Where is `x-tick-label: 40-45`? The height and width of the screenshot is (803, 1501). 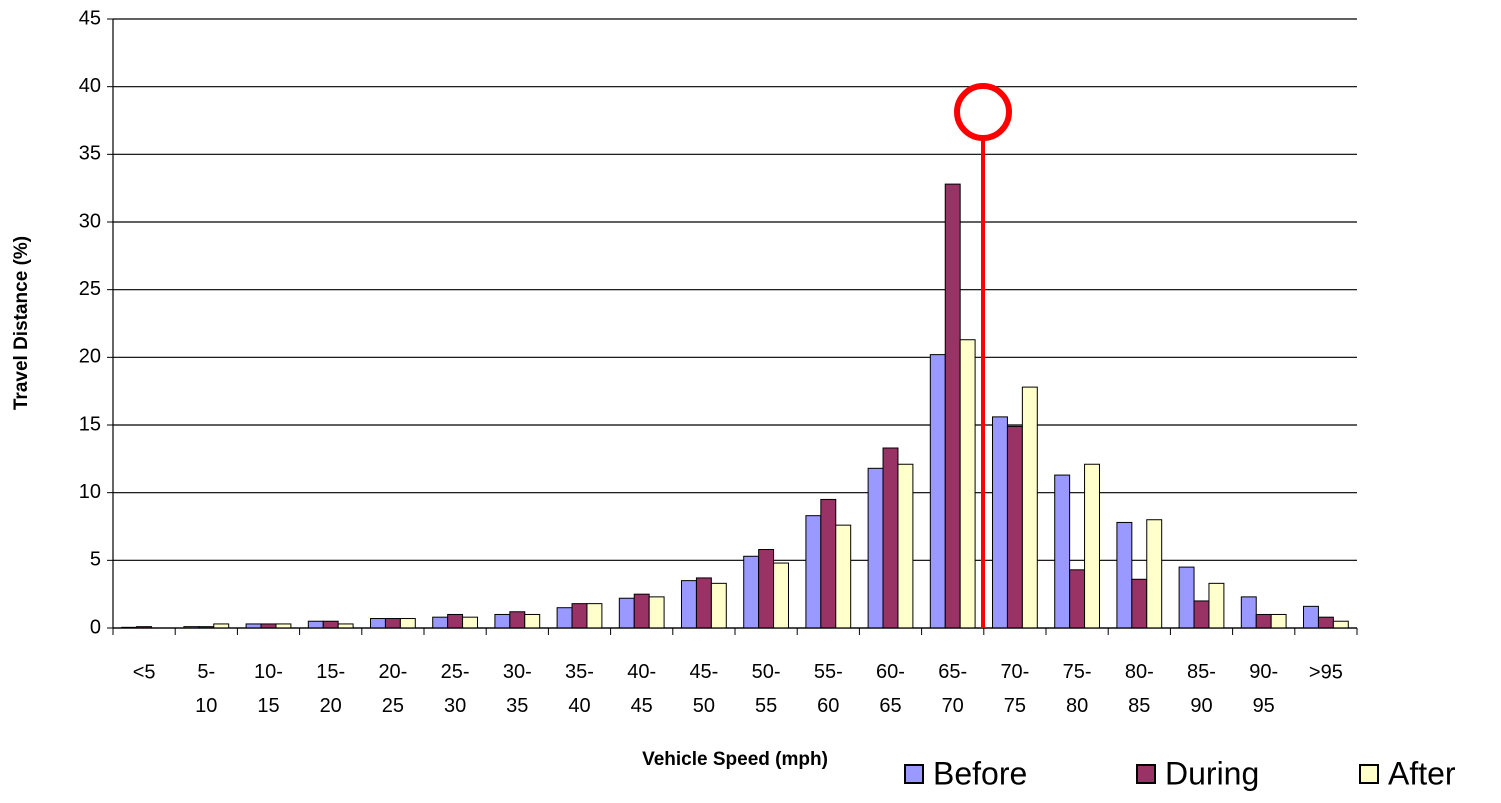
x-tick-label: 40-45 is located at coordinates (641, 689).